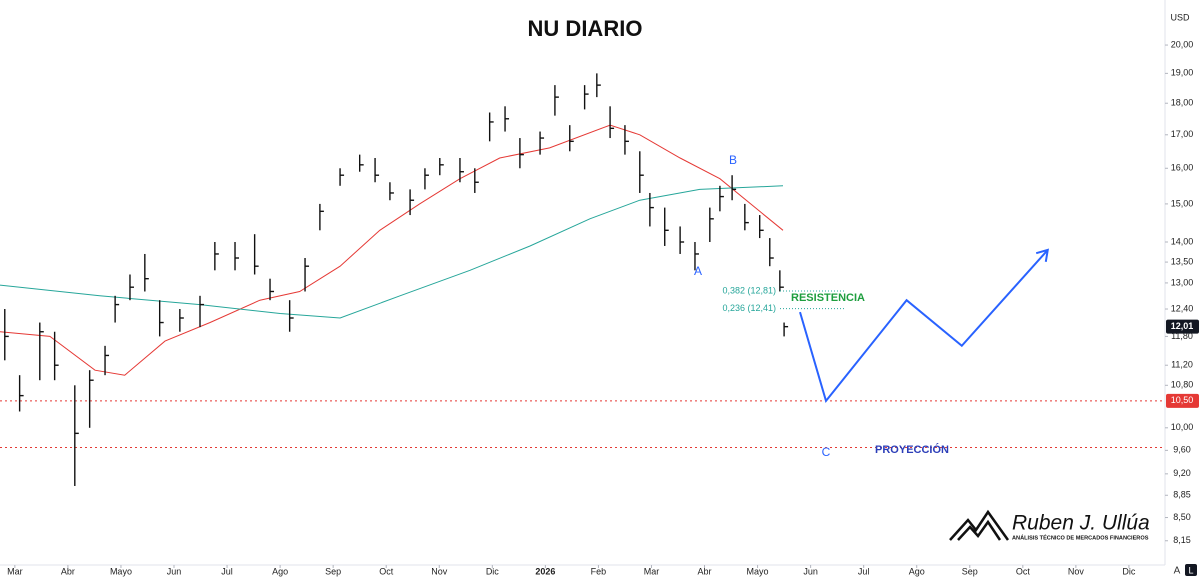  Describe the element at coordinates (1182, 473) in the screenshot. I see `y-tick-label: 9,20` at that location.